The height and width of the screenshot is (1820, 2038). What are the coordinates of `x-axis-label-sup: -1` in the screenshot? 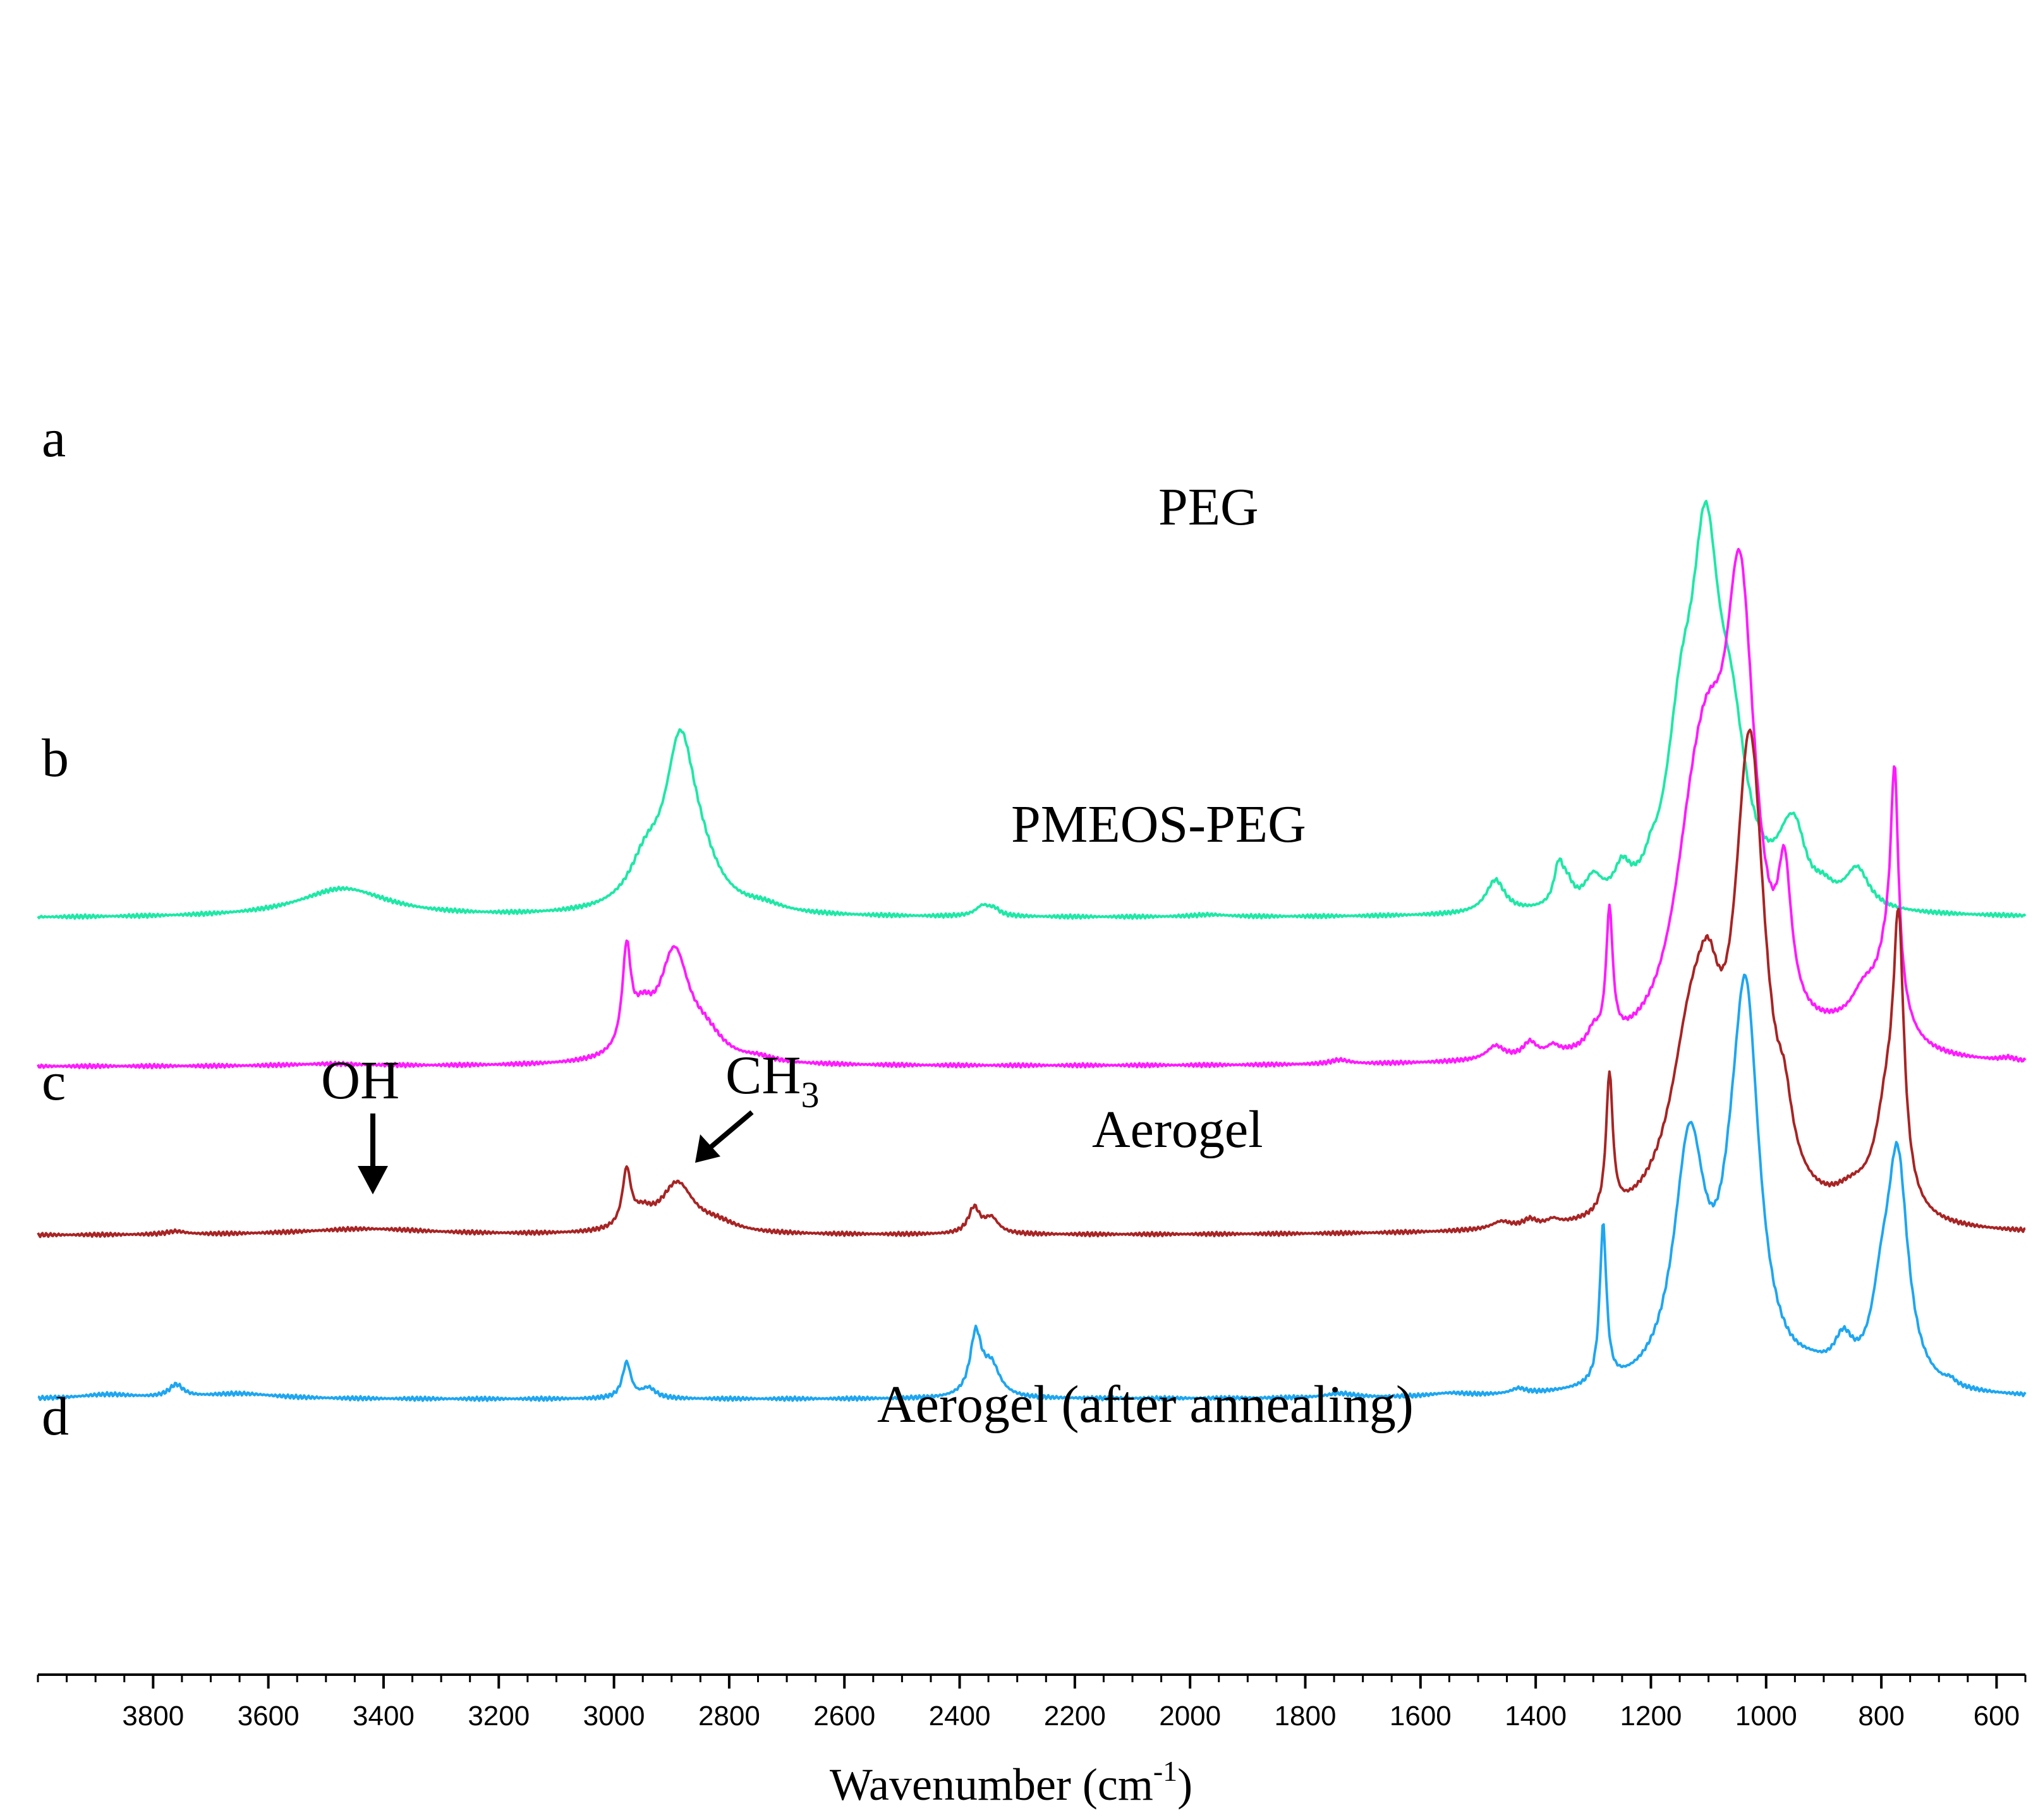 It's located at (1165, 1771).